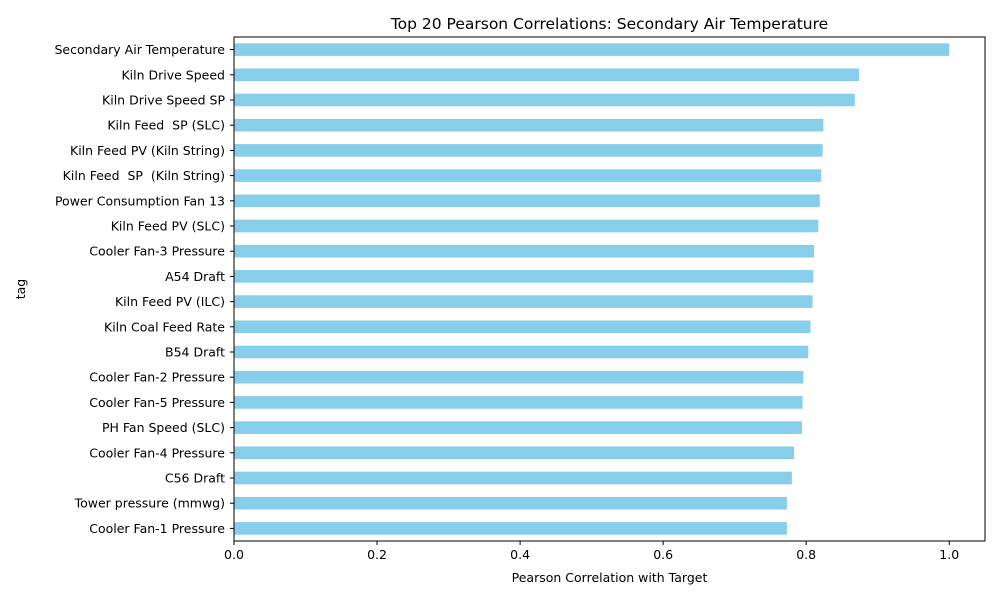 The image size is (1000, 600). I want to click on y-tick-label: Secondary Air Temperature, so click(140, 49).